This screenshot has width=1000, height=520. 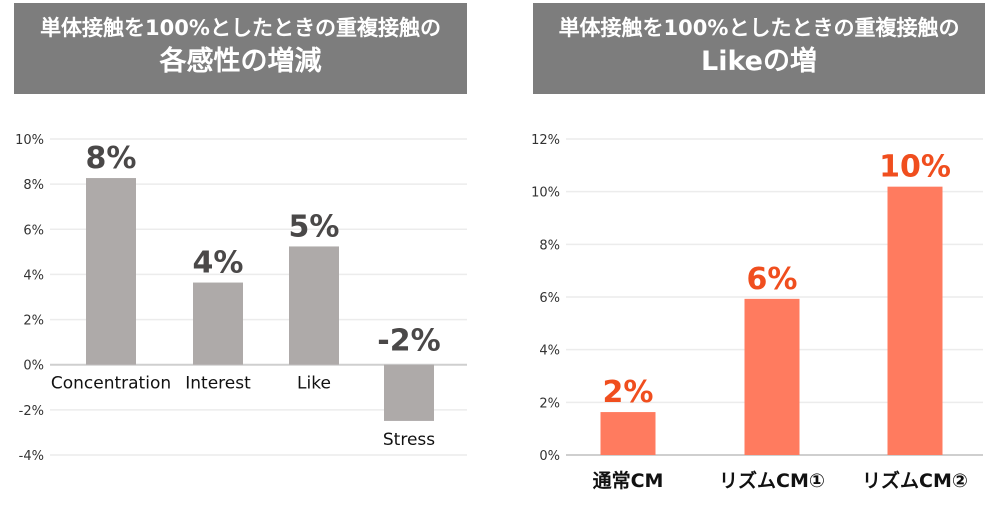 What do you see at coordinates (545, 140) in the screenshot?
I see `chart1-ytick-label: 12%` at bounding box center [545, 140].